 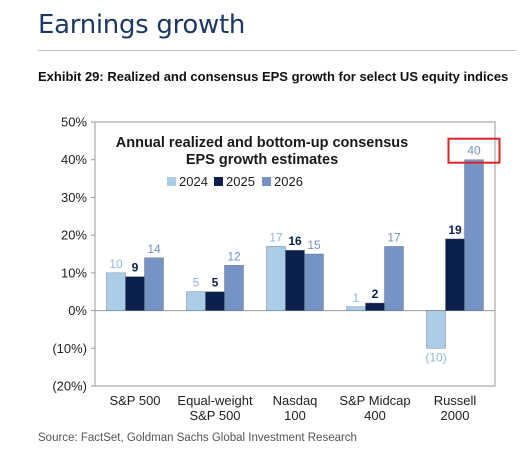 I want to click on x-tick-label: Equal-weight, so click(x=215, y=400).